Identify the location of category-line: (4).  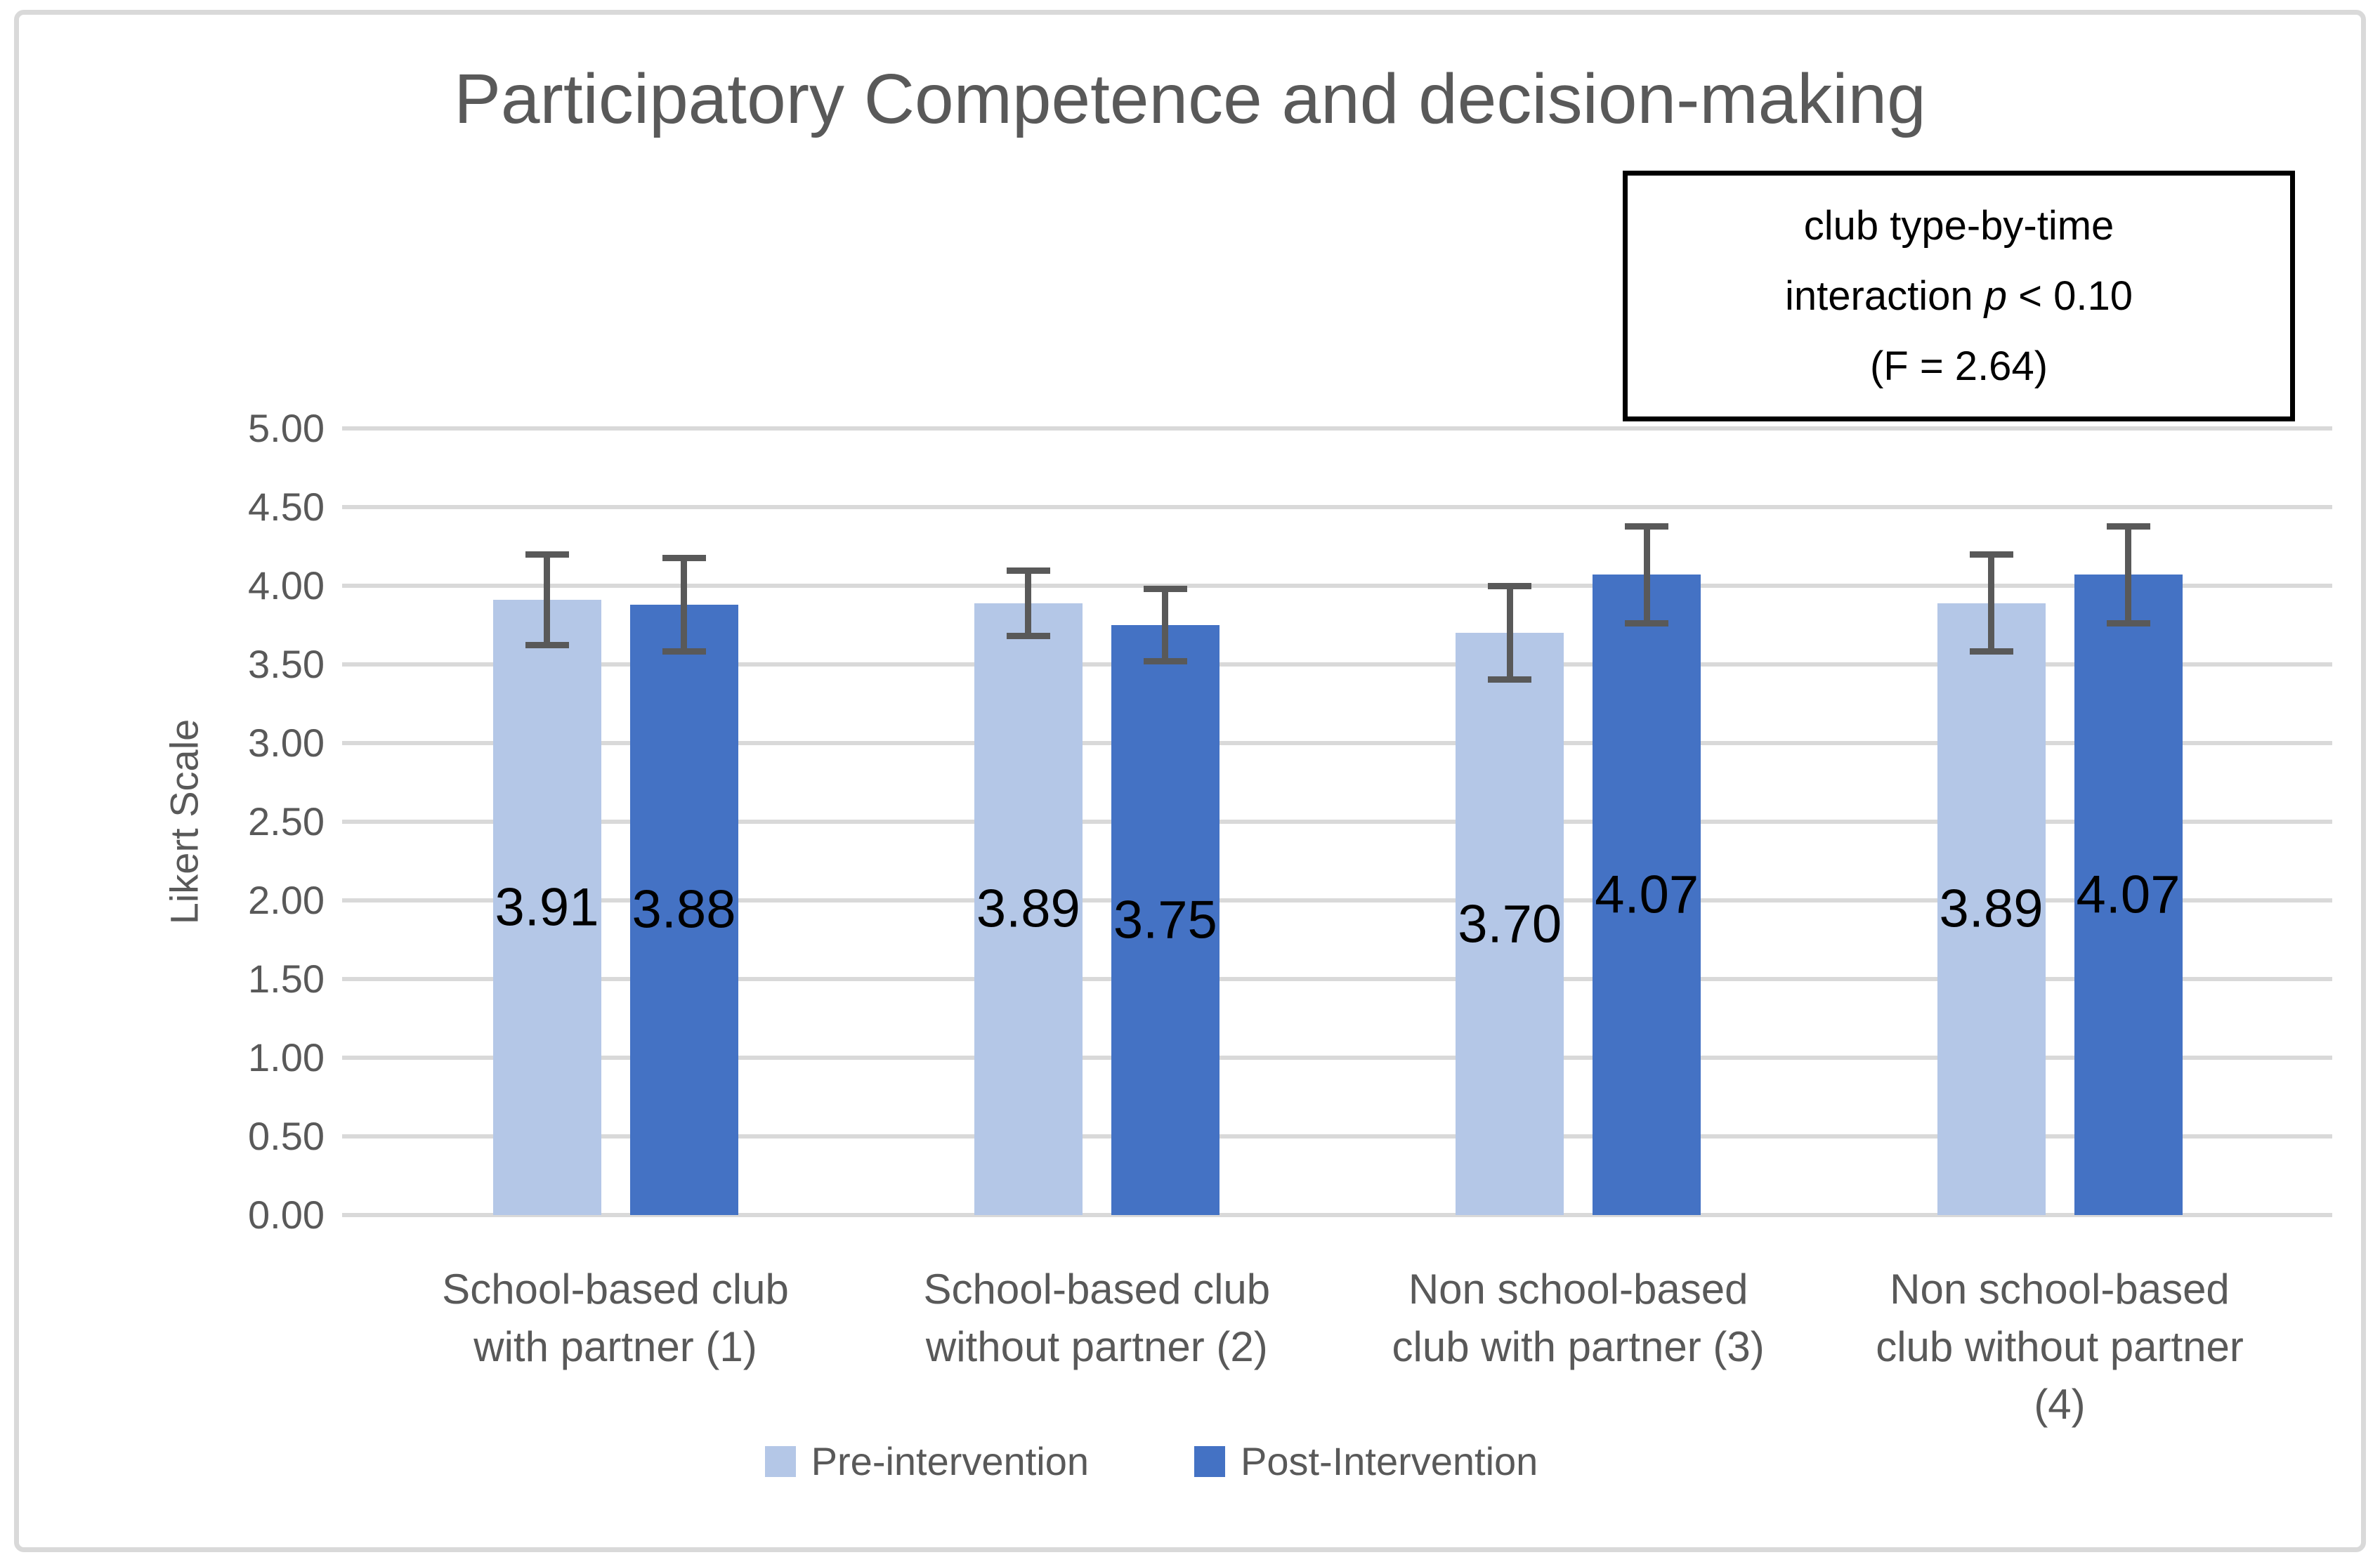
(2060, 1404).